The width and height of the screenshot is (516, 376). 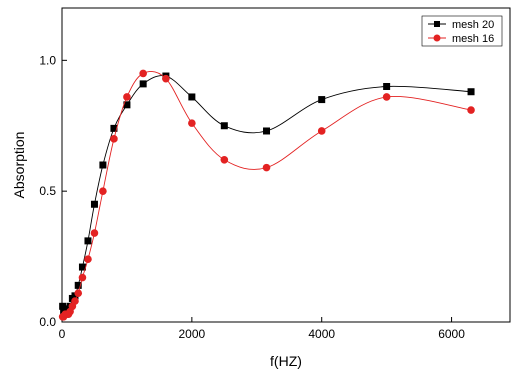 What do you see at coordinates (47, 60) in the screenshot?
I see `y-tick-label: 1.0` at bounding box center [47, 60].